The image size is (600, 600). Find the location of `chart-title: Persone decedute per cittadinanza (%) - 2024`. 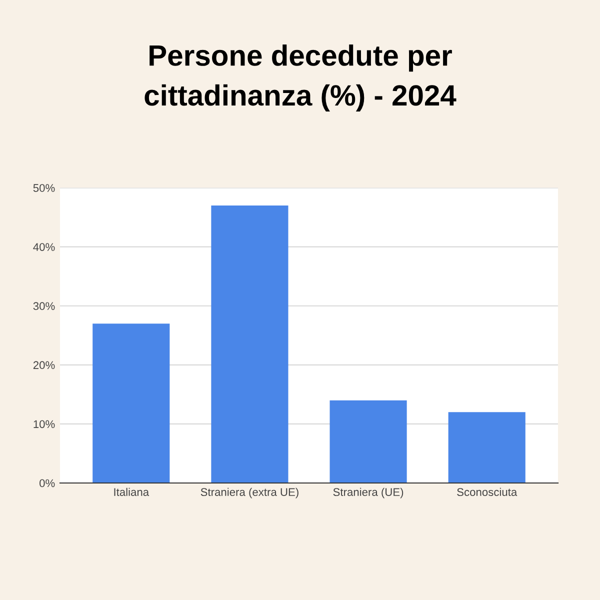

chart-title: Persone decedute per cittadinanza (%) - 2024 is located at coordinates (300, 78).